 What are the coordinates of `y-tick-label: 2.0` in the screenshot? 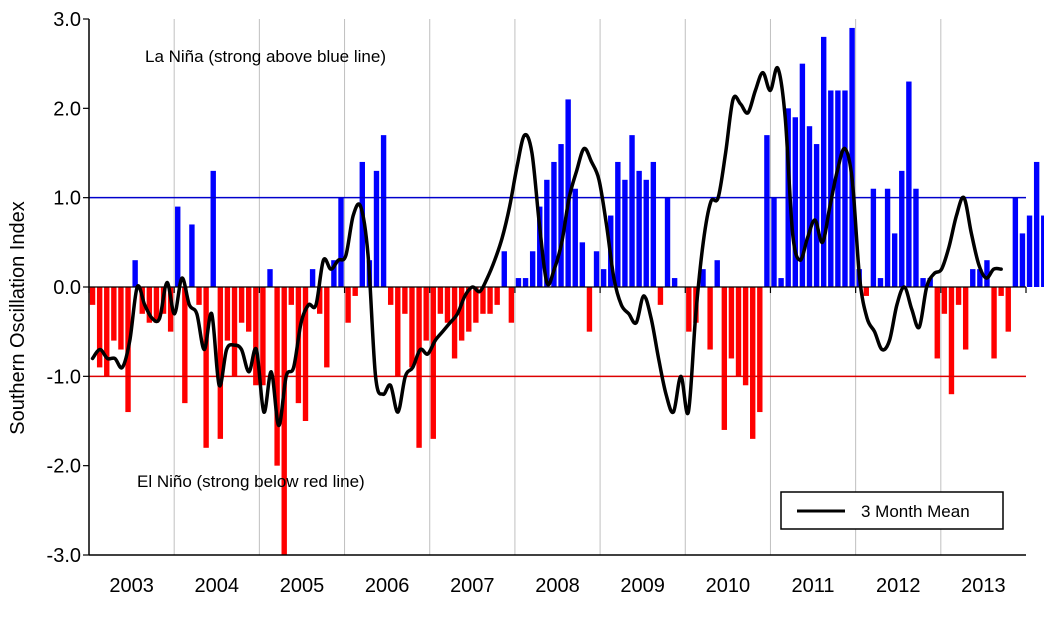 It's located at (67, 109).